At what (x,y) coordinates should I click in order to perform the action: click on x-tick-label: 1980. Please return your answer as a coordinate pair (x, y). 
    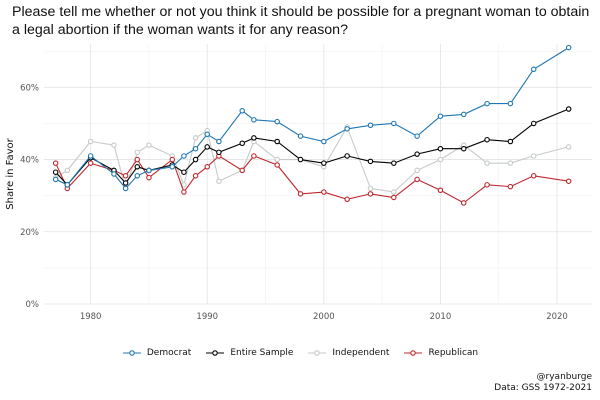
    Looking at the image, I should click on (91, 317).